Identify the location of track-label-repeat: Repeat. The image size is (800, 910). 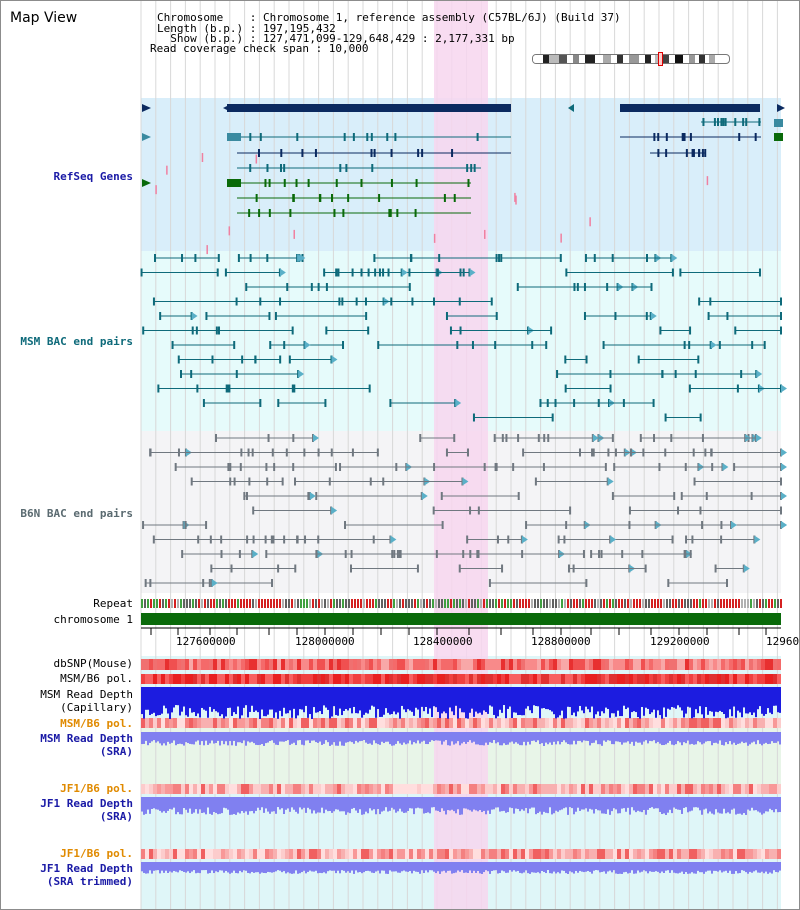
(113, 603).